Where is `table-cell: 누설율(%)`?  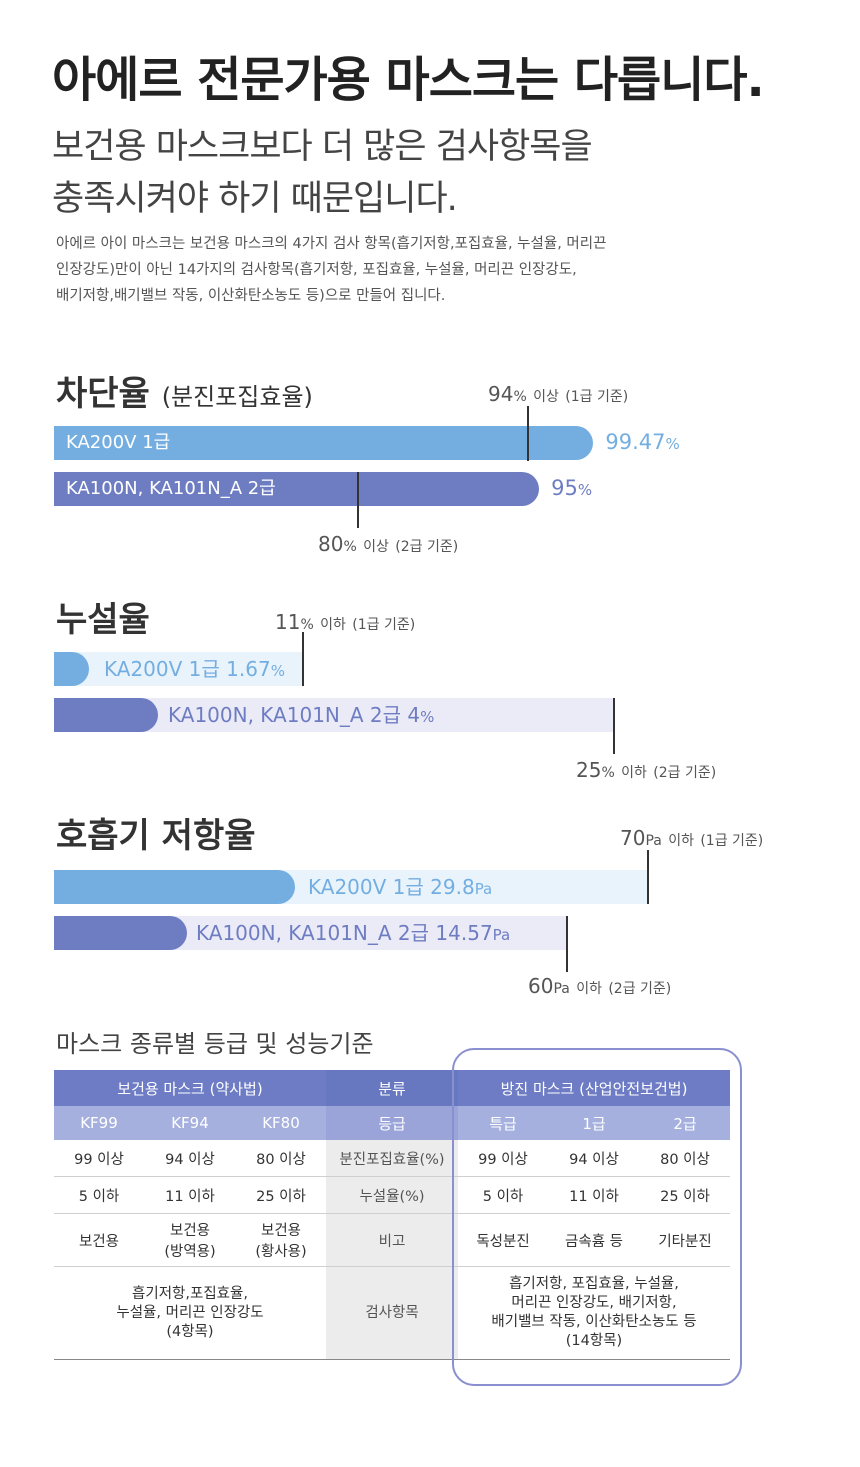
table-cell: 누설율(%) is located at coordinates (392, 1195).